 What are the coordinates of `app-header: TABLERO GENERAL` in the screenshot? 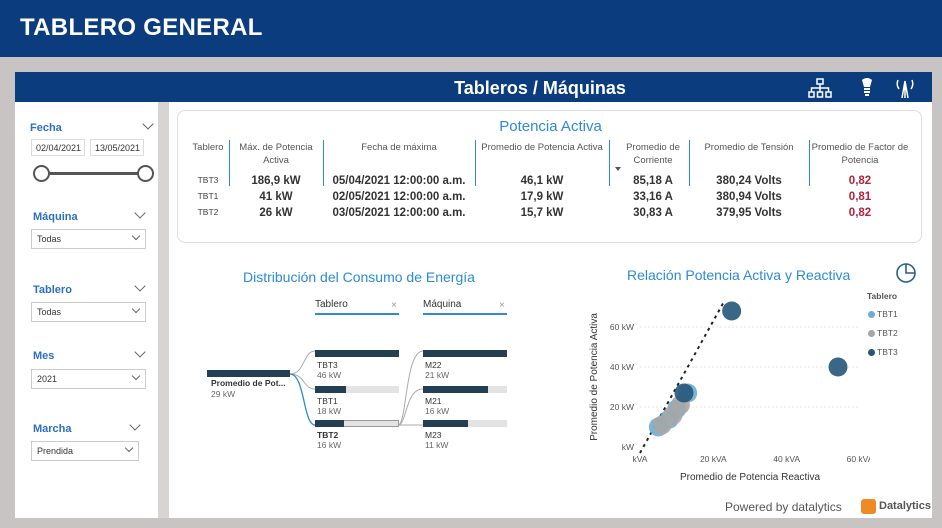 It's located at (471, 28).